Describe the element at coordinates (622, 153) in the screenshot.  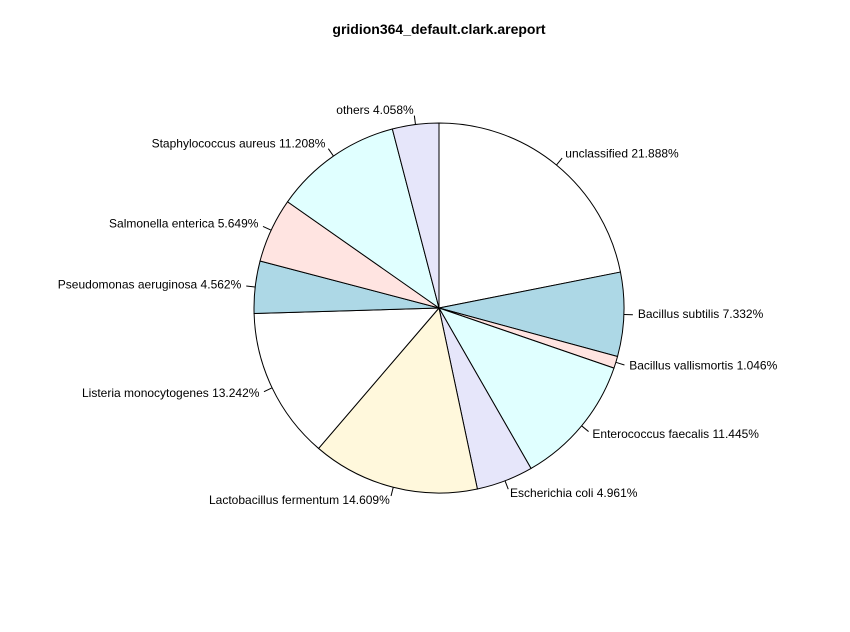
I see `label-unclassified: unclassified 21.888%` at that location.